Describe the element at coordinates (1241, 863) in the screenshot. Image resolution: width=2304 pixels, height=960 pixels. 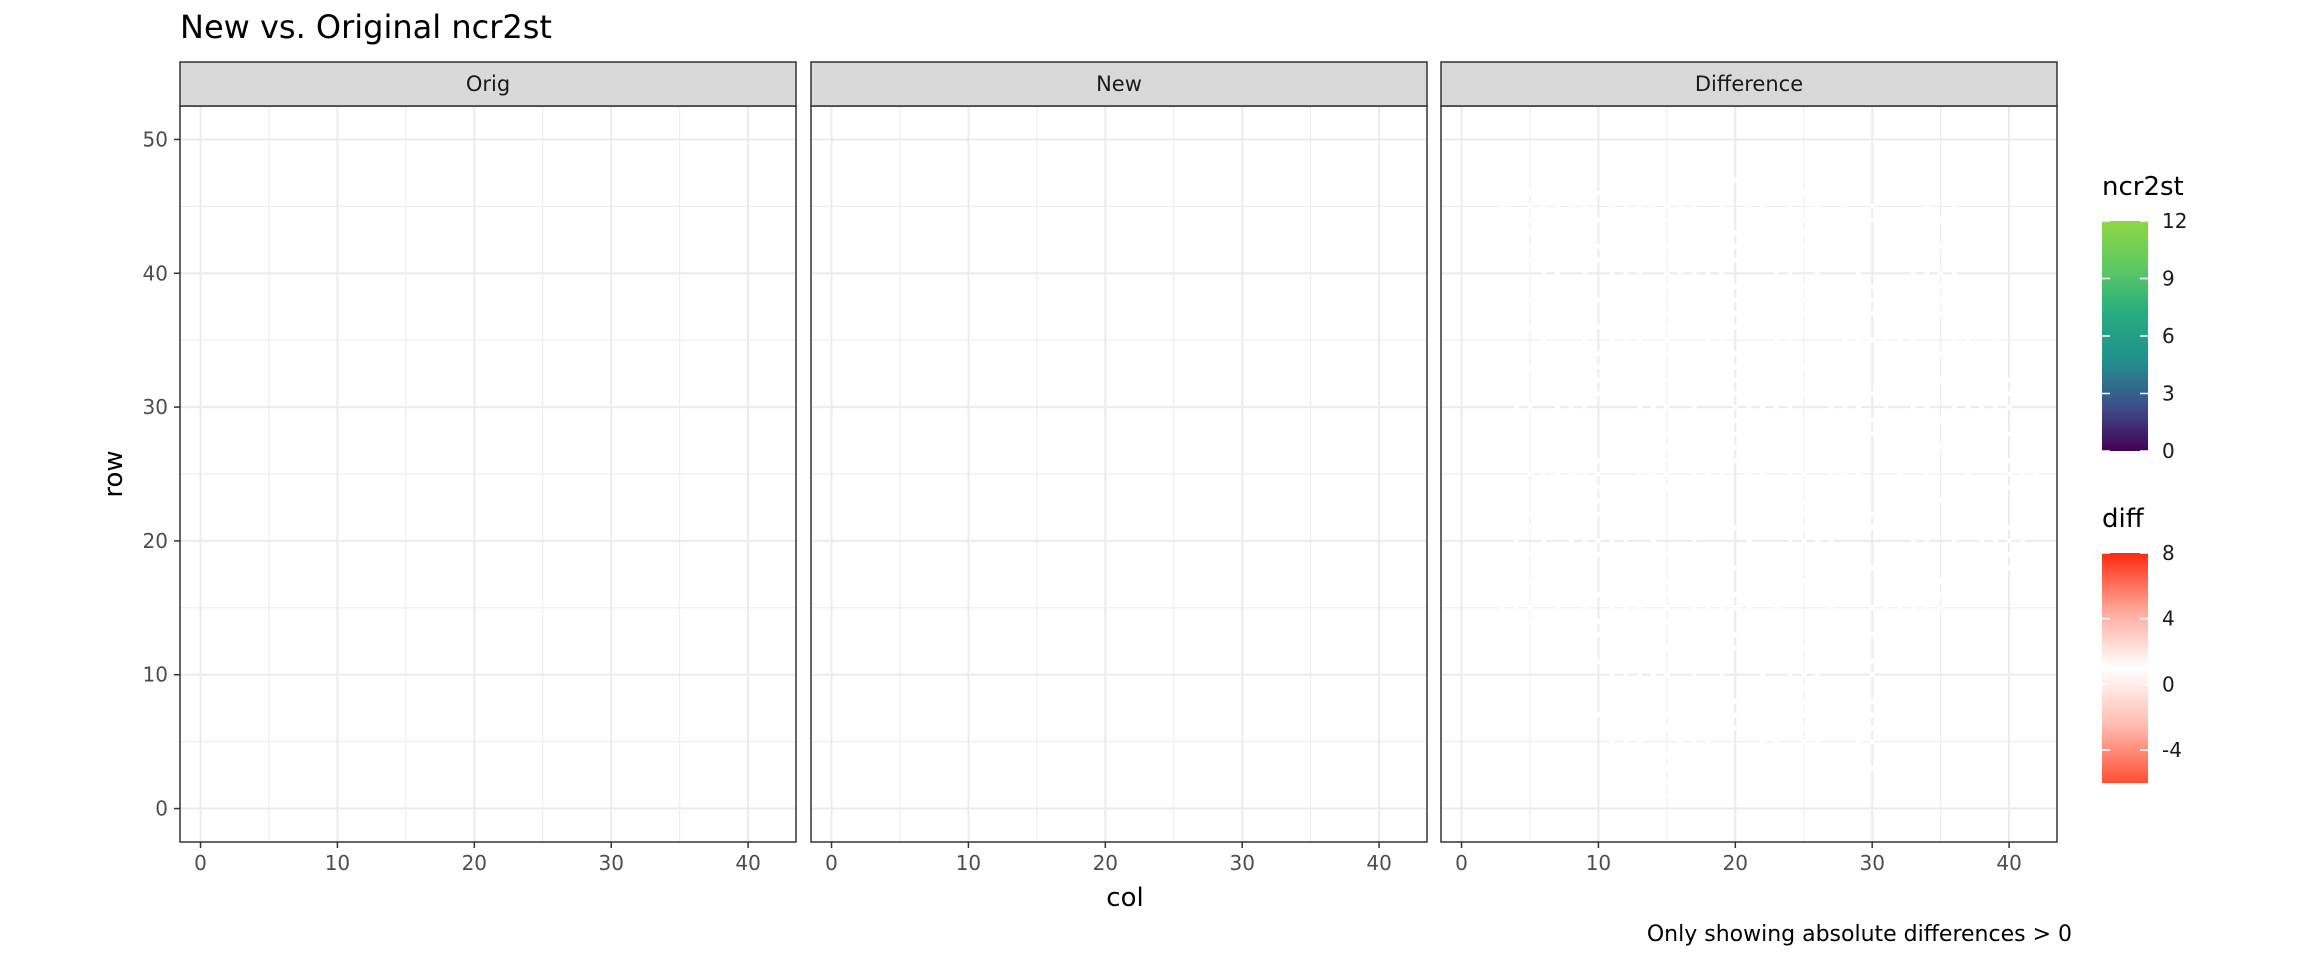
I see `x-tick-label: 30` at that location.